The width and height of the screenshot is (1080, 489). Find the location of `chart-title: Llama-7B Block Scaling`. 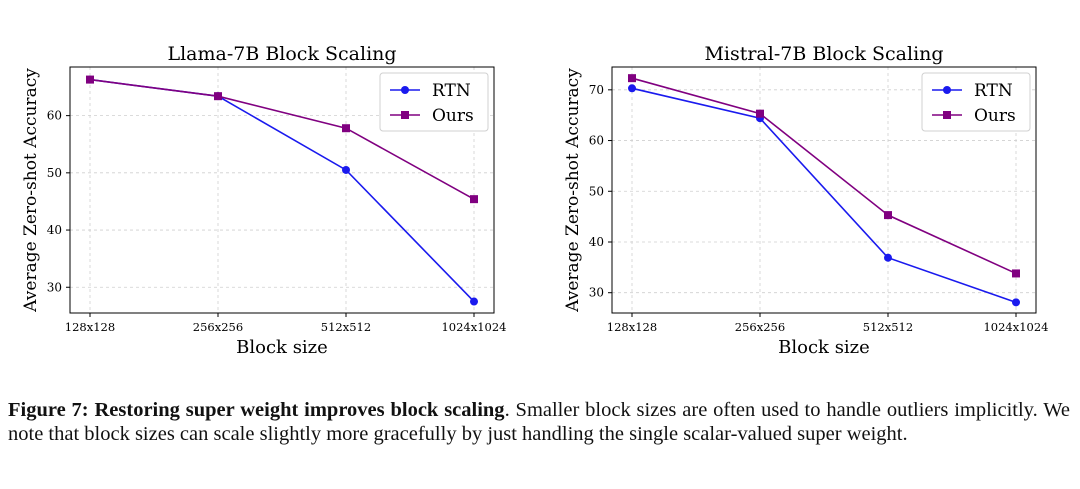

chart-title: Llama-7B Block Scaling is located at coordinates (281, 54).